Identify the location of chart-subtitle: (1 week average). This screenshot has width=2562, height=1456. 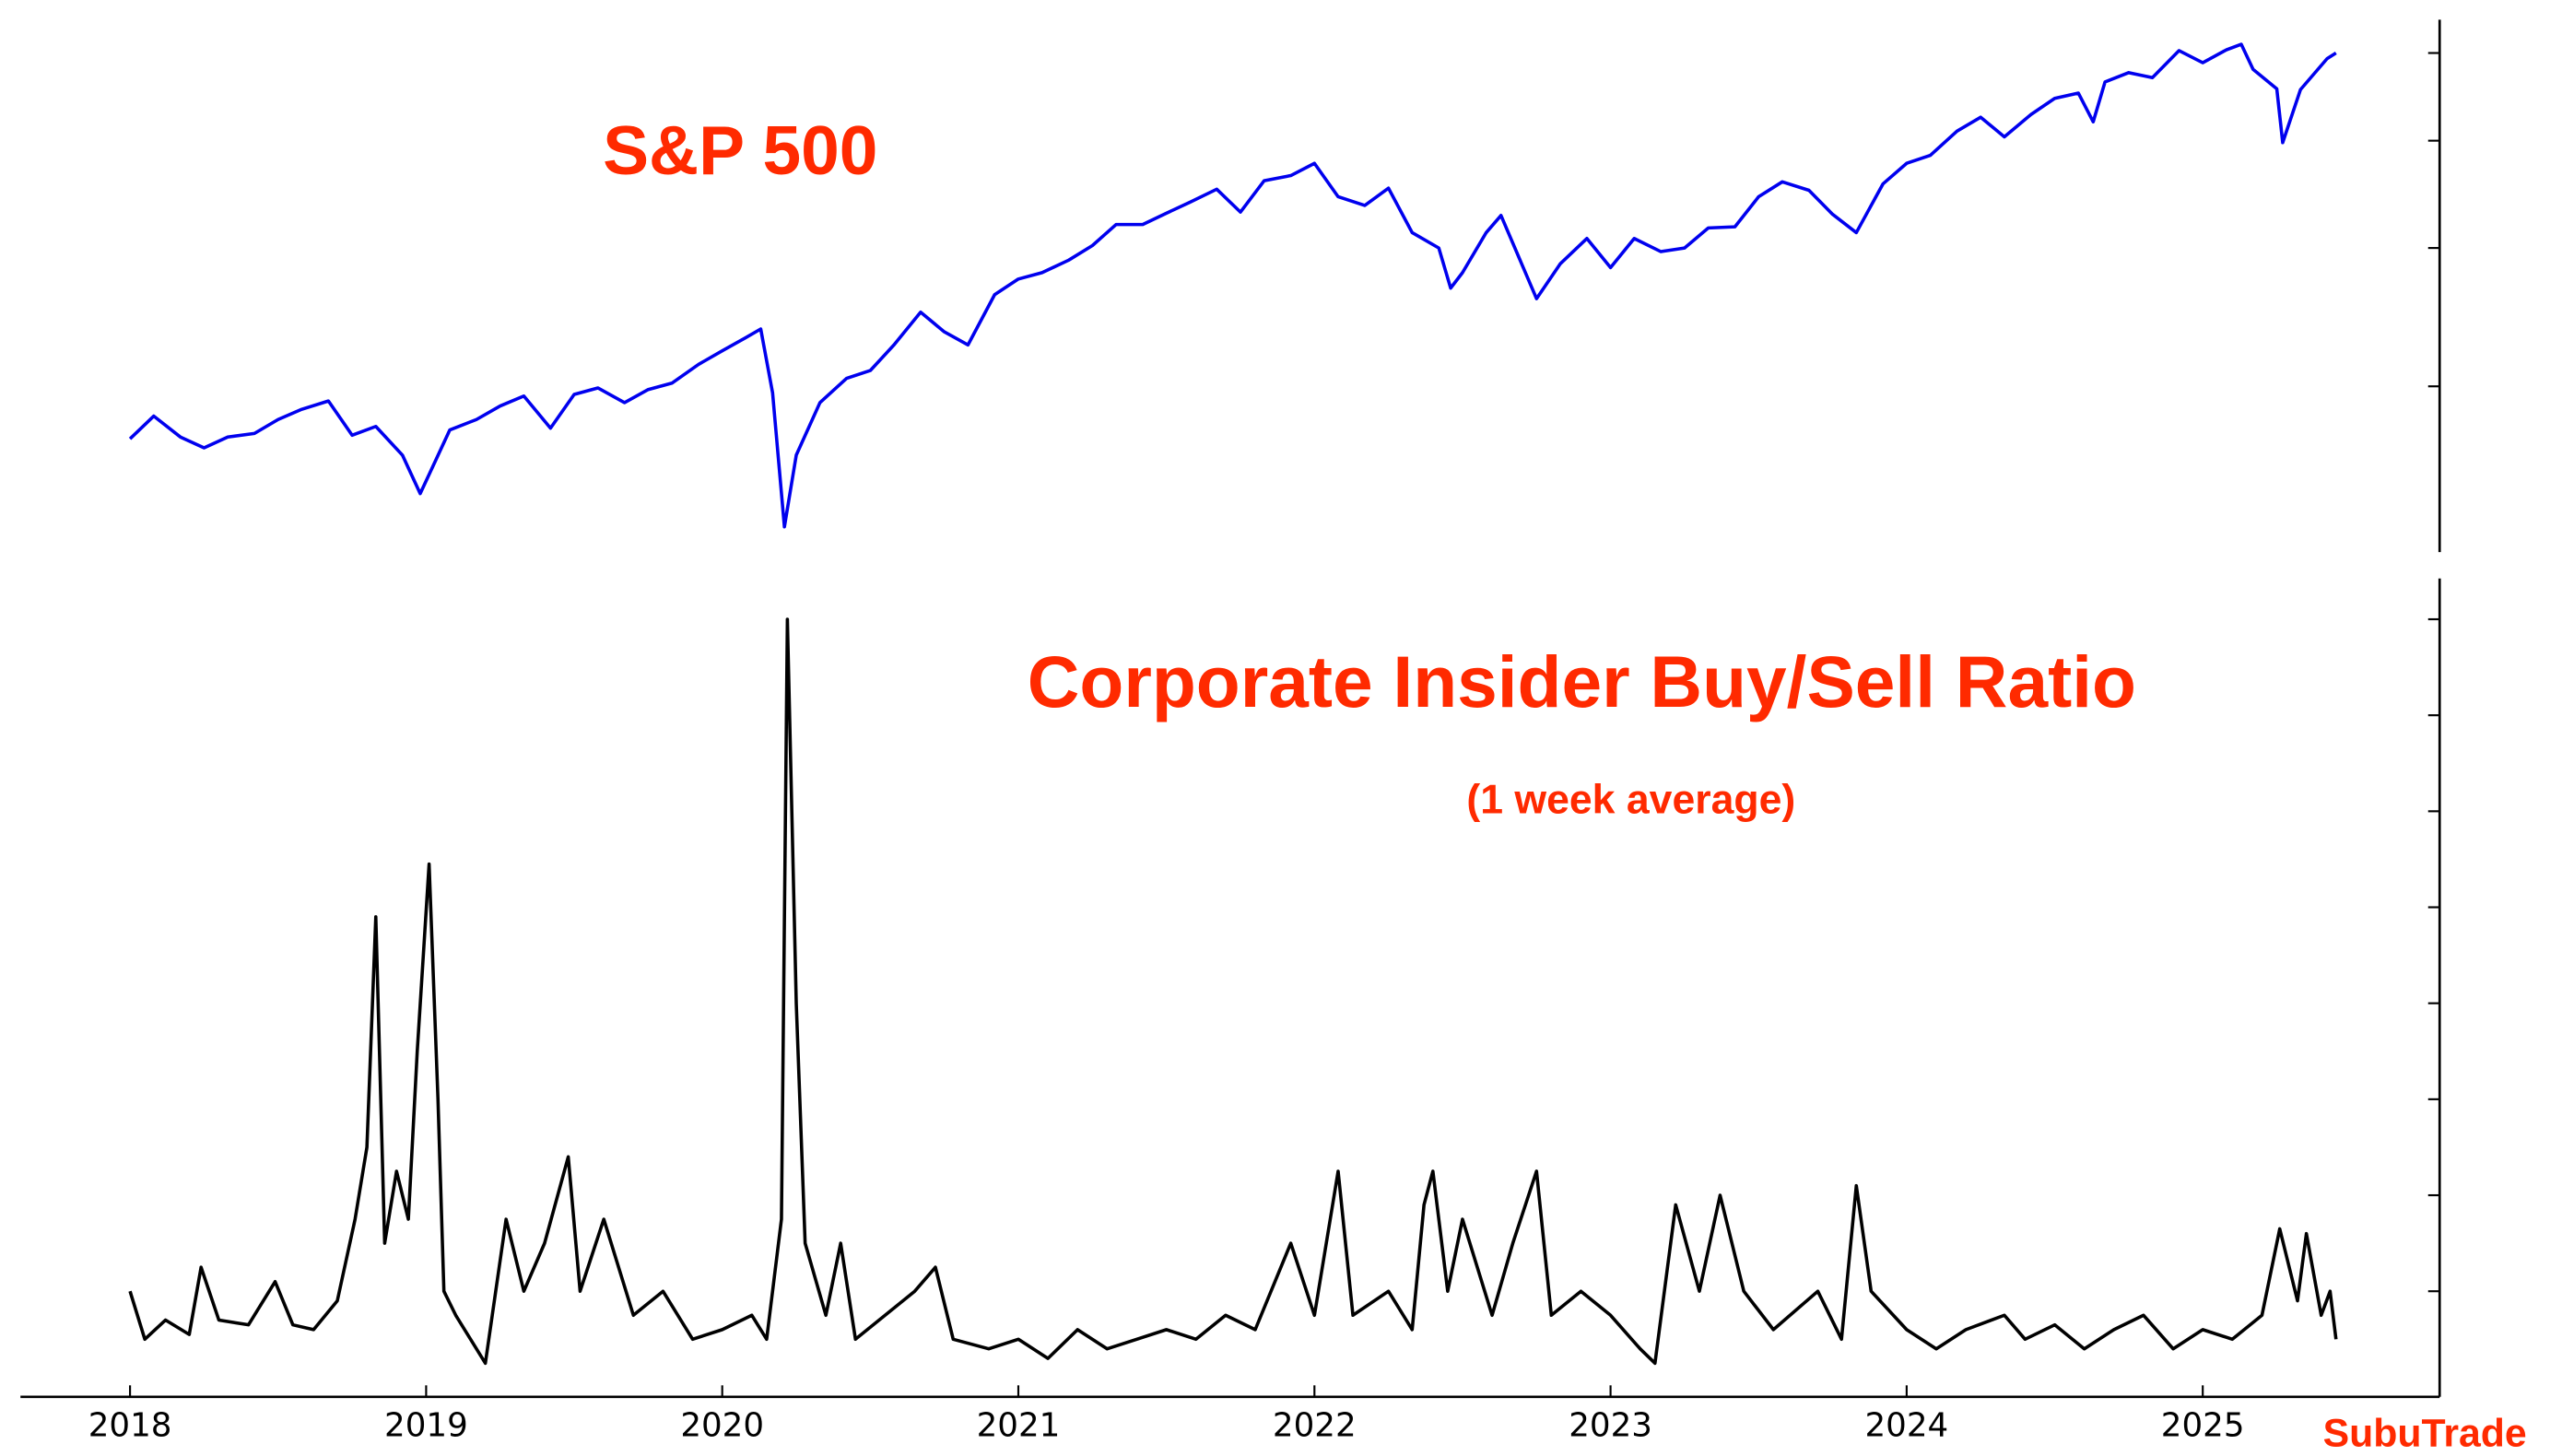
(1631, 800).